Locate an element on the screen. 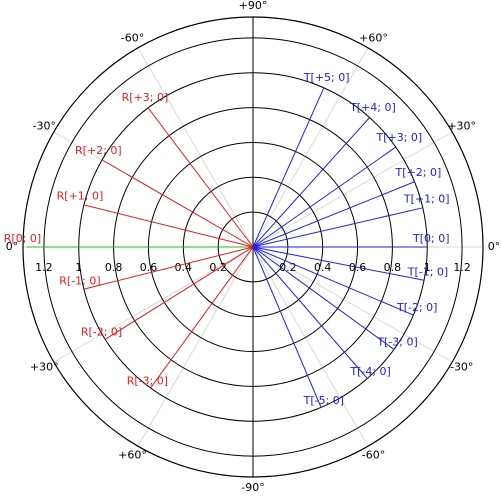 Image resolution: width=501 pixels, height=500 pixels. theta-tick-label: -90° is located at coordinates (252, 487).